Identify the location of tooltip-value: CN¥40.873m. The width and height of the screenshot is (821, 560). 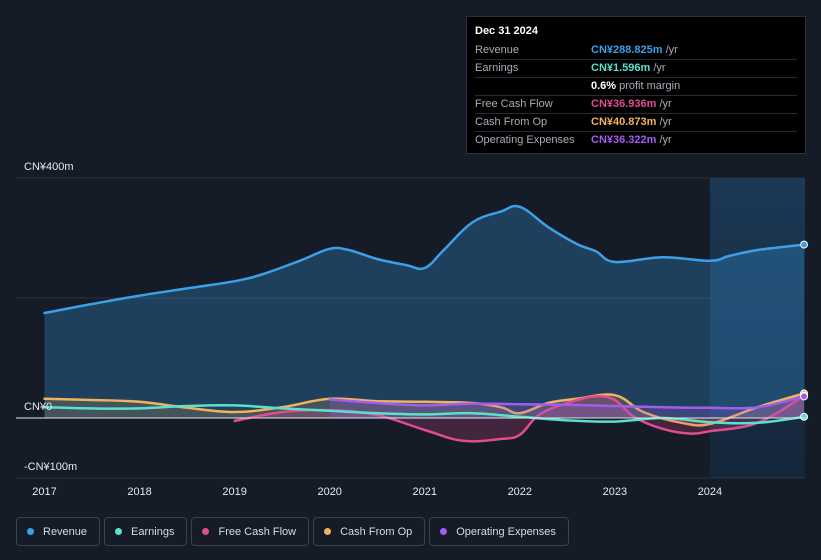
(624, 122).